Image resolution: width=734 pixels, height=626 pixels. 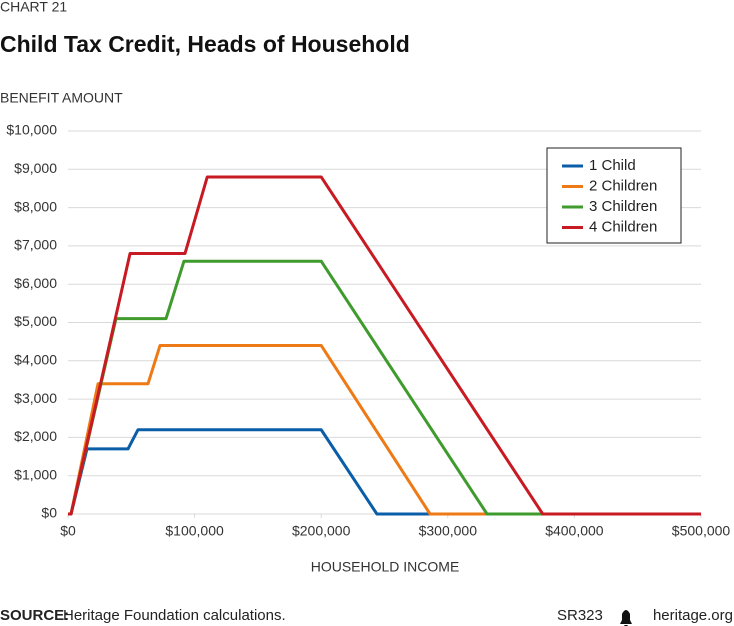 I want to click on y-tick-label: $0, so click(x=49, y=513).